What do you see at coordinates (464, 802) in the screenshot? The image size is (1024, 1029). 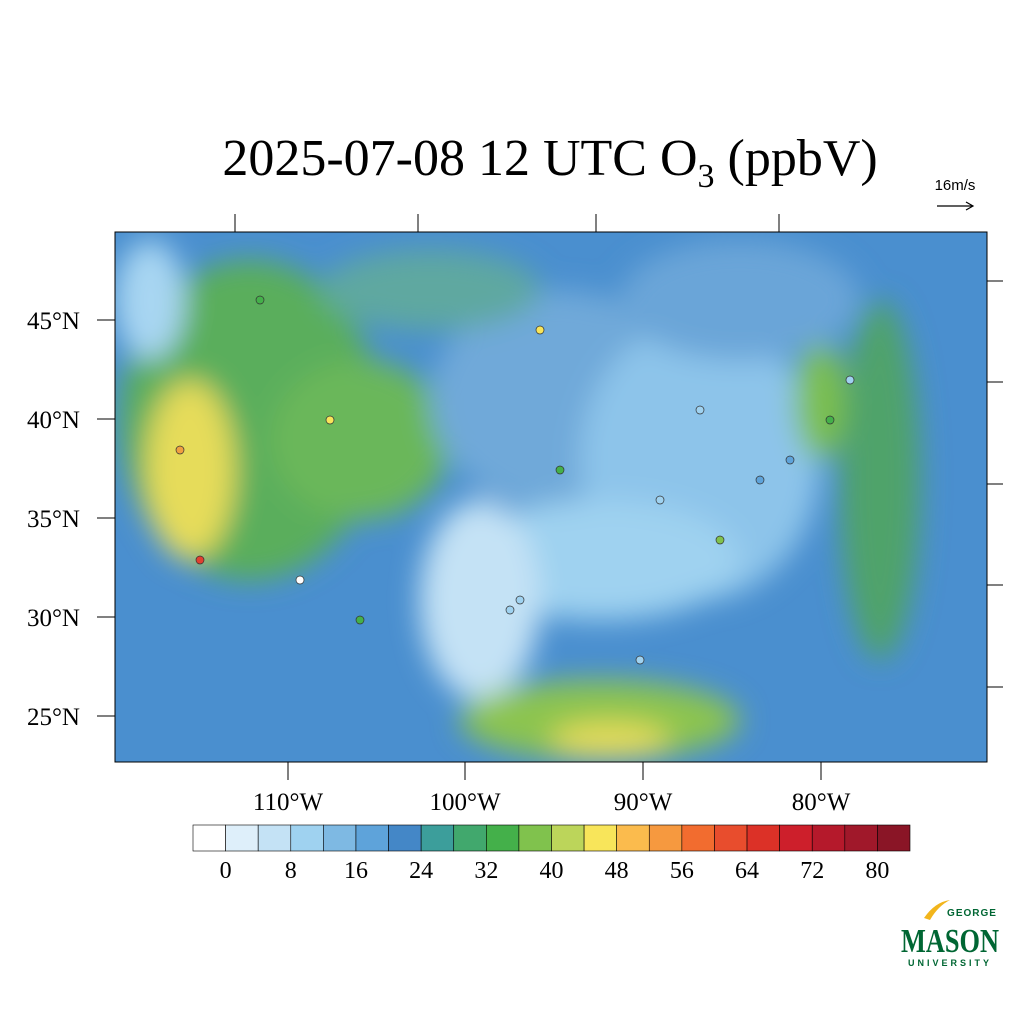 I see `lon-label: 100°W` at bounding box center [464, 802].